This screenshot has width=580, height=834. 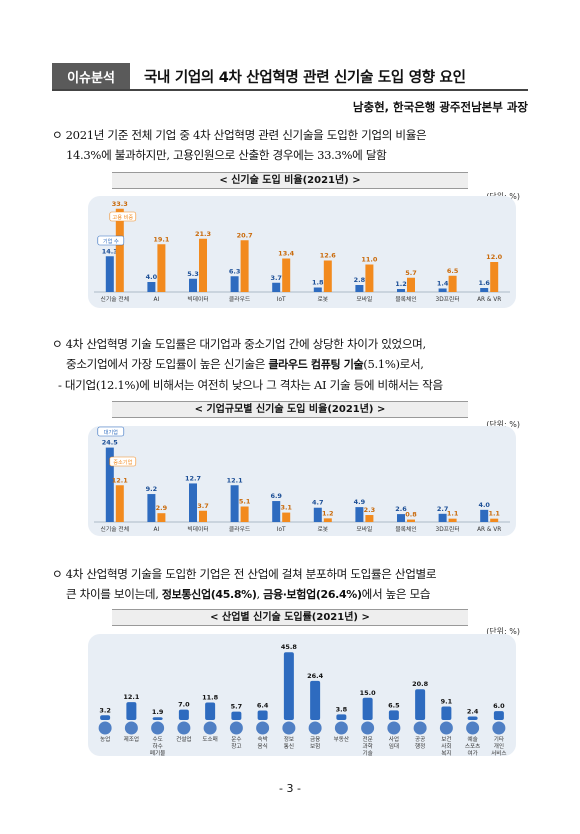 What do you see at coordinates (157, 746) in the screenshot?
I see `category-label: 하수` at bounding box center [157, 746].